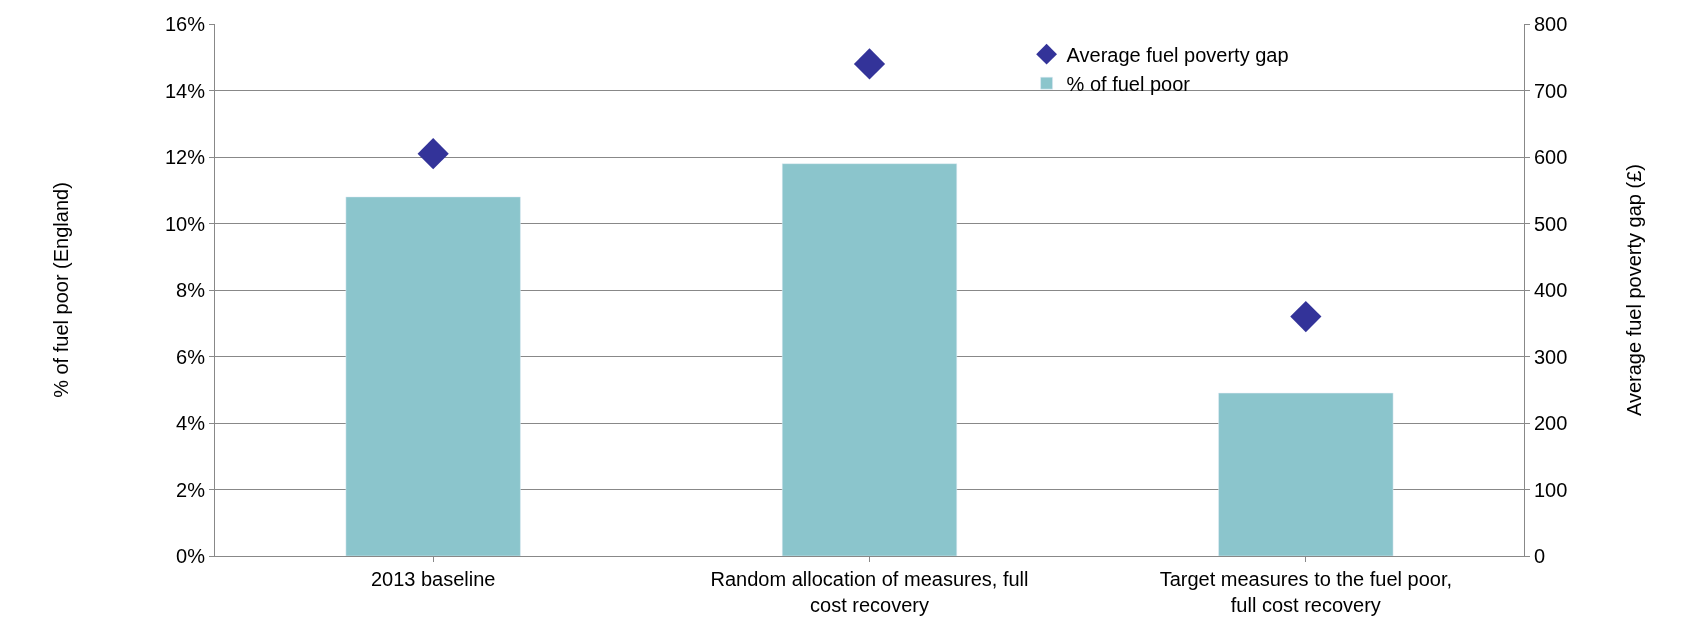  Describe the element at coordinates (1551, 90) in the screenshot. I see `y2-tick-label: 700` at that location.